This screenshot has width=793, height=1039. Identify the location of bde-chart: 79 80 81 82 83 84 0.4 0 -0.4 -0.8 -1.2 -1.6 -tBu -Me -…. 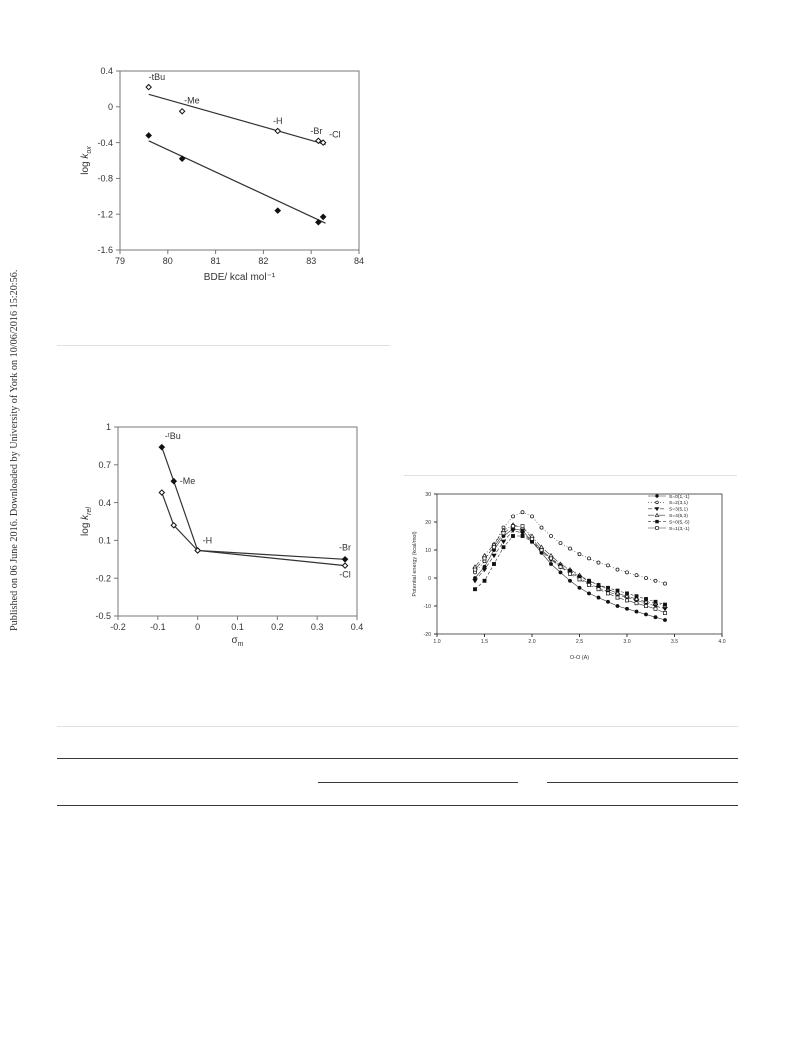
(222, 174).